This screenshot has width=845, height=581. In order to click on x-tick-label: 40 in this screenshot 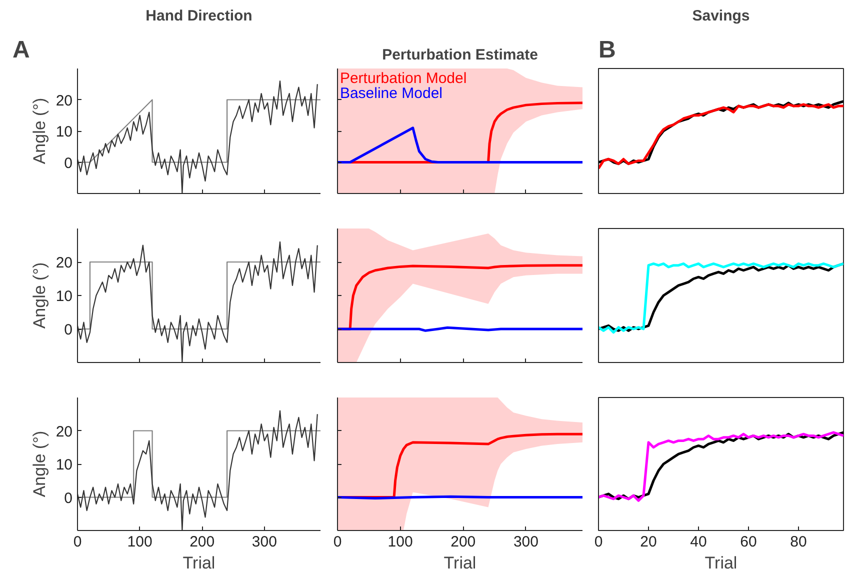, I will do `click(698, 542)`.